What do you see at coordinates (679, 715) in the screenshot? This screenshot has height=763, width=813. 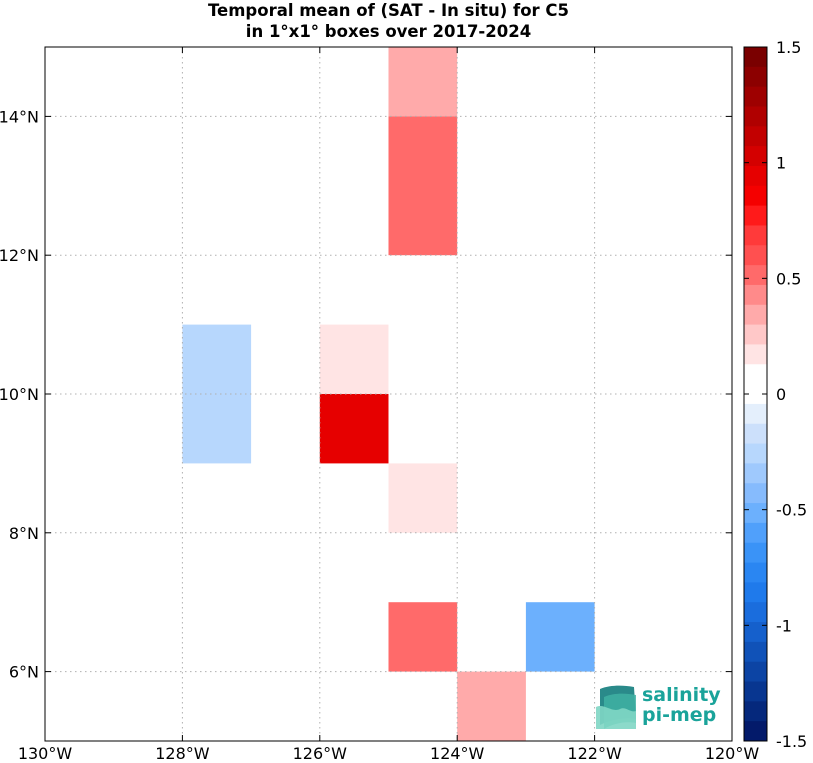 I see `logo-text-pi-mep: pi-mep` at bounding box center [679, 715].